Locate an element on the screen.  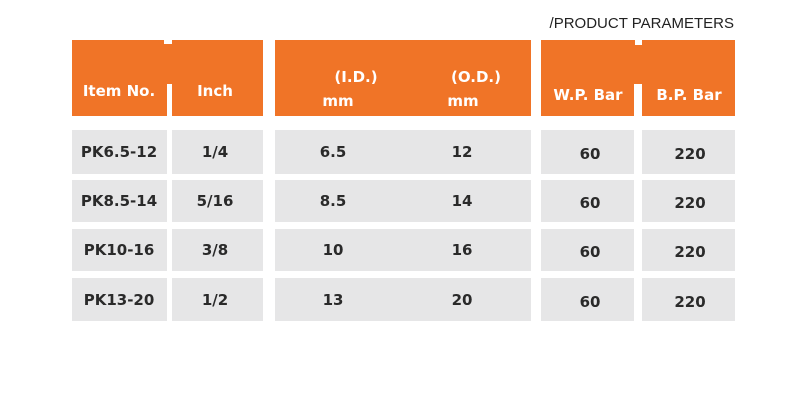
cell-text: 1/2 is located at coordinates (215, 299).